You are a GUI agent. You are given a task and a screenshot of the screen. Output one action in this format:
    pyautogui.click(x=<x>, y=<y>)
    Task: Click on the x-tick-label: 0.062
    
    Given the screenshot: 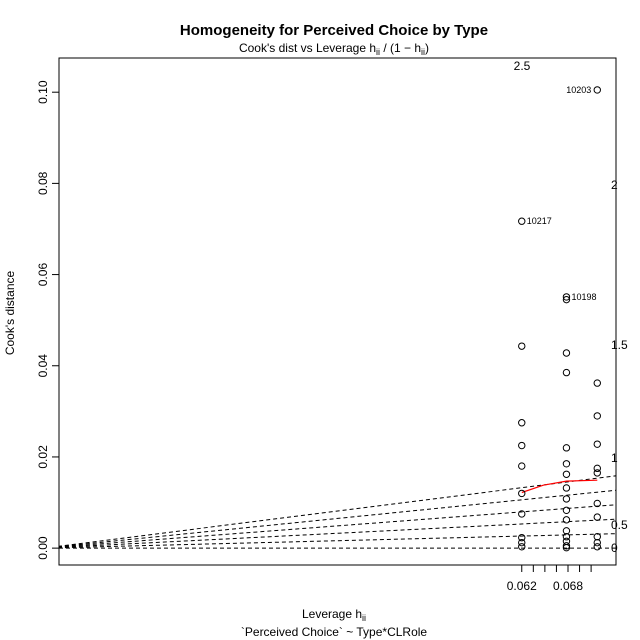 What is the action you would take?
    pyautogui.click(x=522, y=586)
    